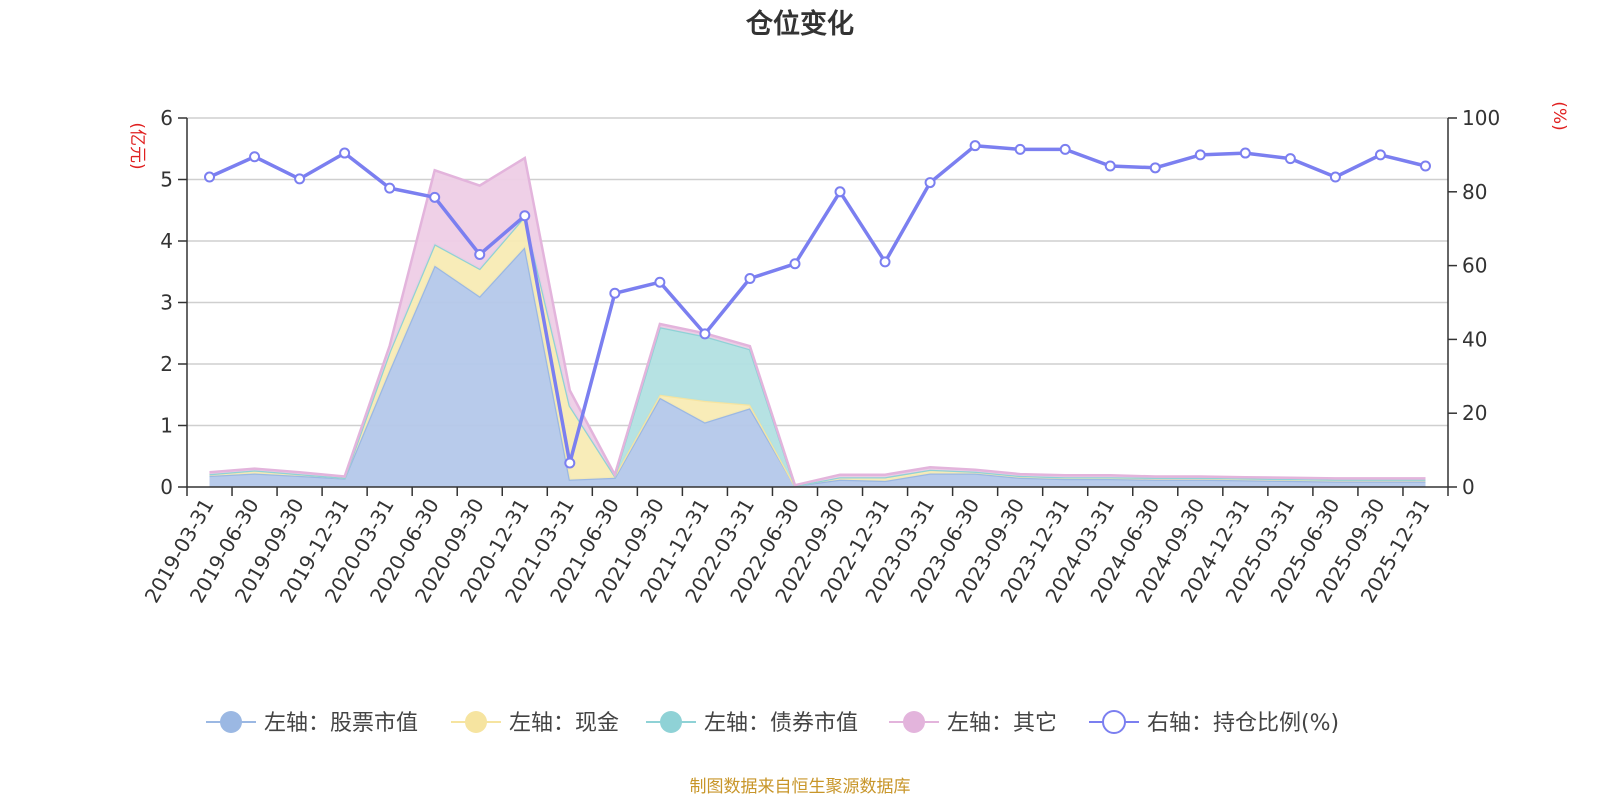 This screenshot has width=1600, height=800. What do you see at coordinates (800, 787) in the screenshot?
I see `source-note: 制图数据来自恒生聚源数据库` at bounding box center [800, 787].